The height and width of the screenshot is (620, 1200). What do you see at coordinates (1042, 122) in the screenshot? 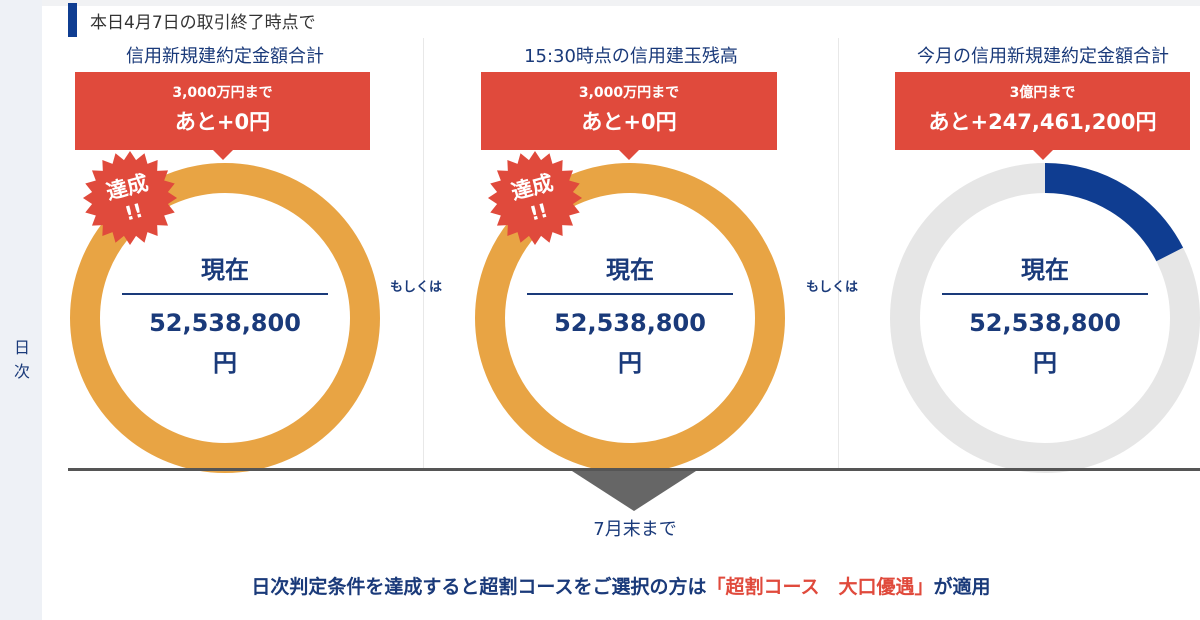
I see `remaining-text: あと+247,461,200円` at bounding box center [1042, 122].